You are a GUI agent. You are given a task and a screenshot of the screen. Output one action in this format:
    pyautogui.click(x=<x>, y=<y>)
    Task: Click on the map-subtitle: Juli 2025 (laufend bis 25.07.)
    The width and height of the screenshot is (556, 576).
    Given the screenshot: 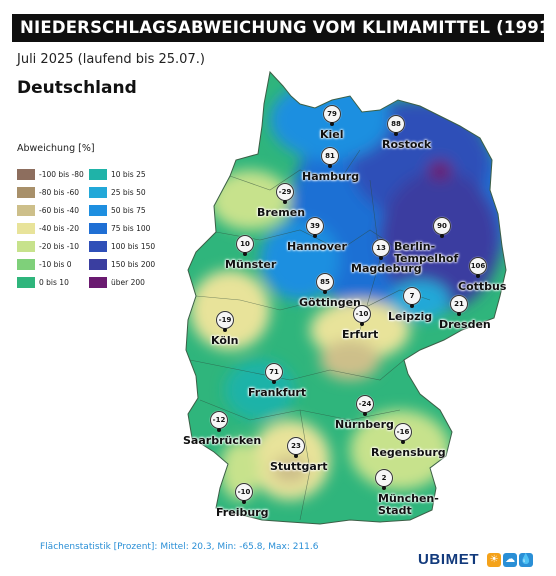 What is the action you would take?
    pyautogui.click(x=111, y=59)
    